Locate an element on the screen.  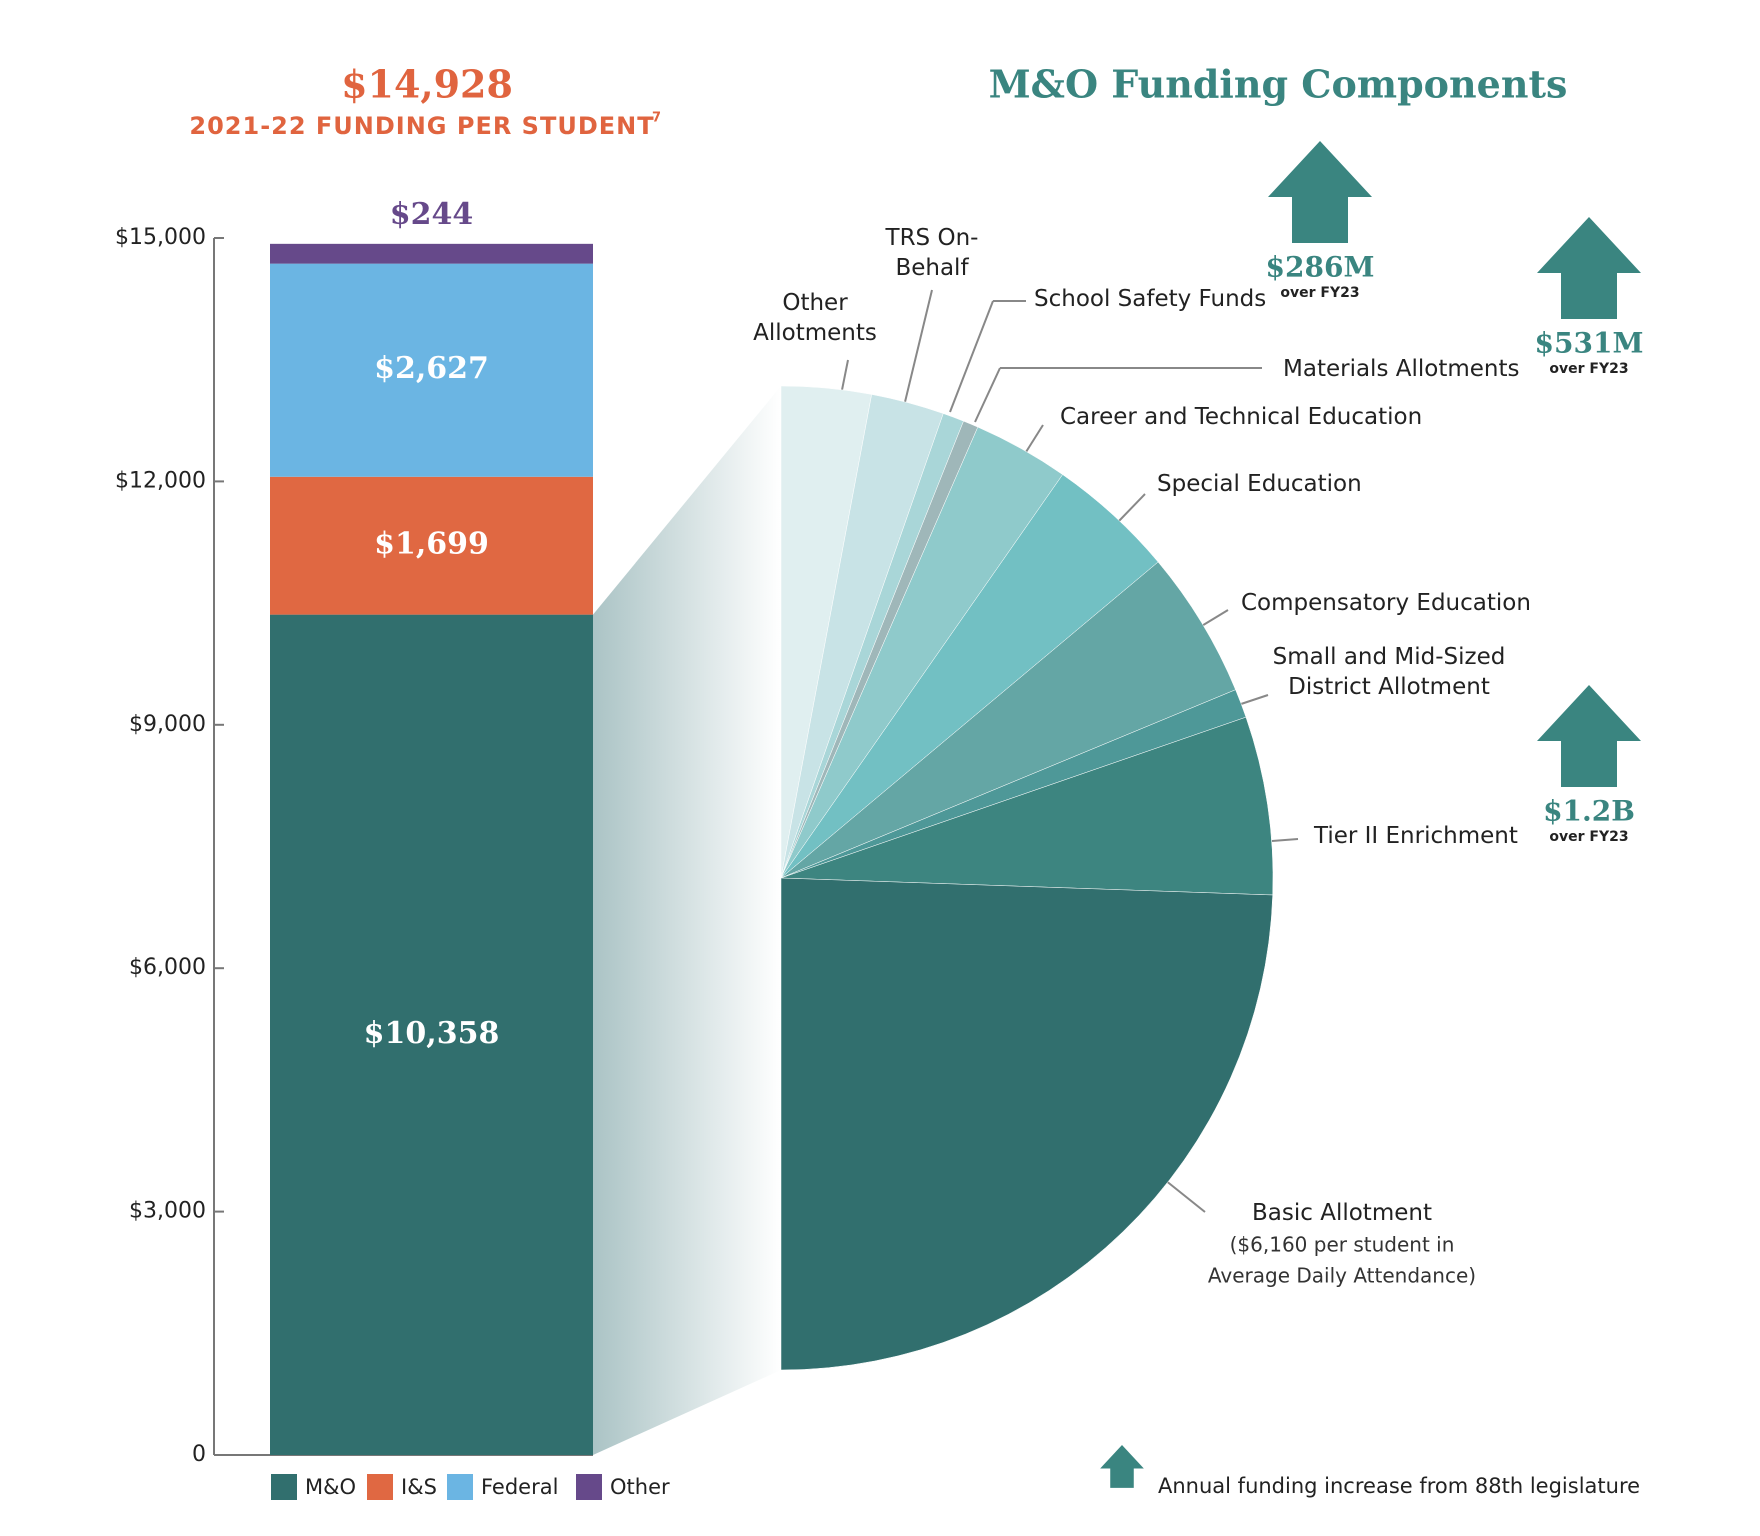
pie-subnote: Average Daily Attendance) is located at coordinates (1342, 1276).